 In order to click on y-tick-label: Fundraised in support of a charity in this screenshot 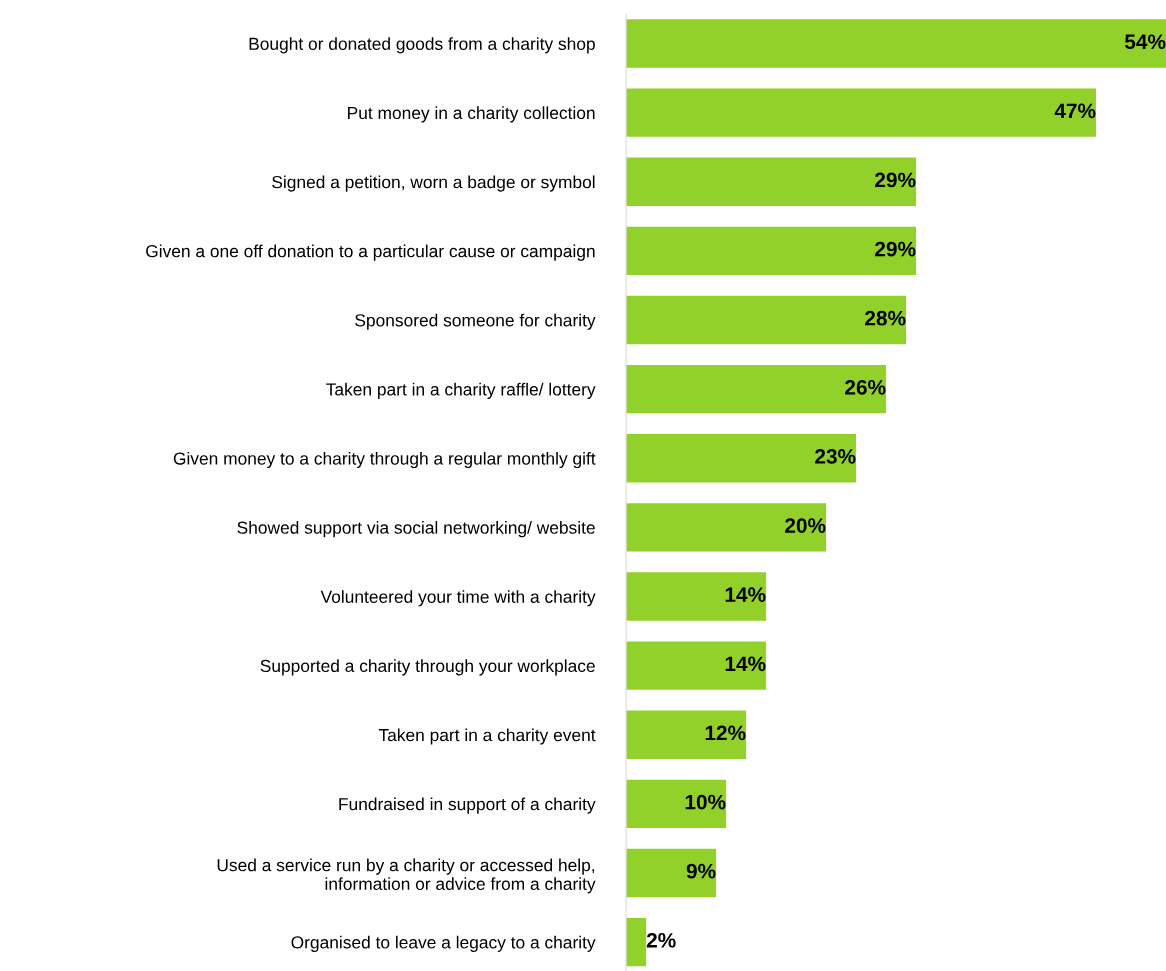, I will do `click(467, 805)`.